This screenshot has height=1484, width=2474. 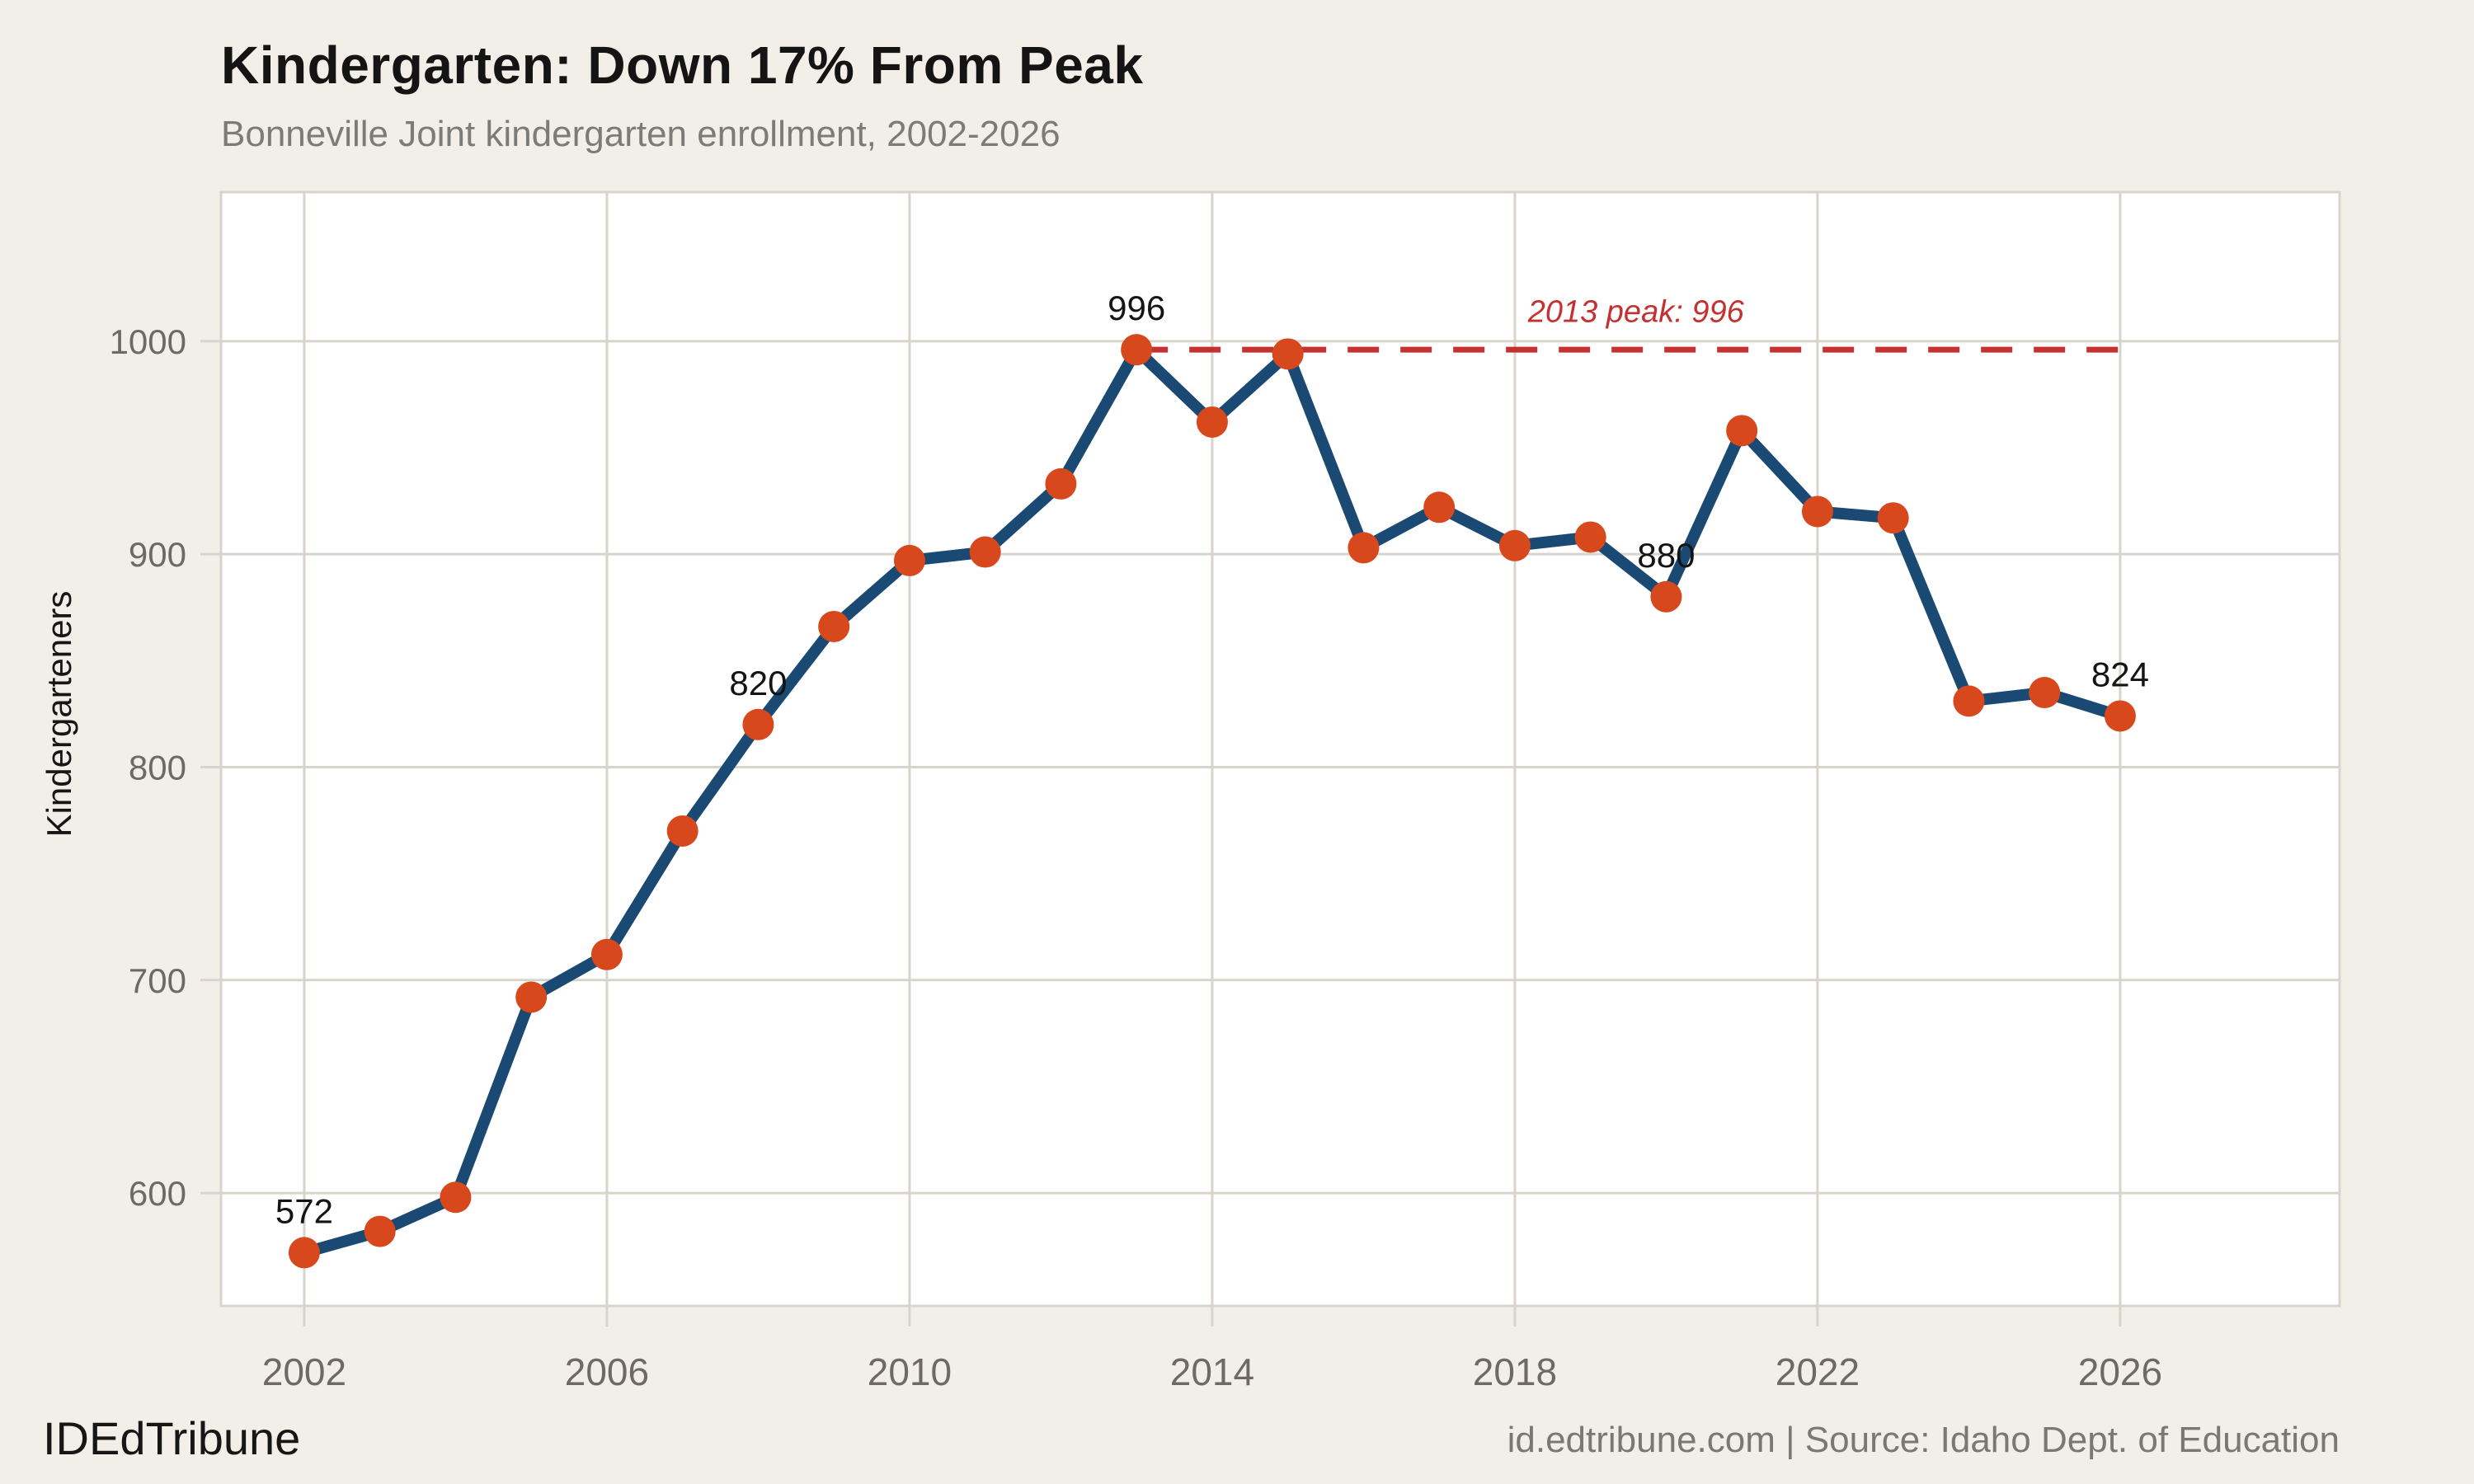 What do you see at coordinates (1666, 596) in the screenshot?
I see `data-point-2020` at bounding box center [1666, 596].